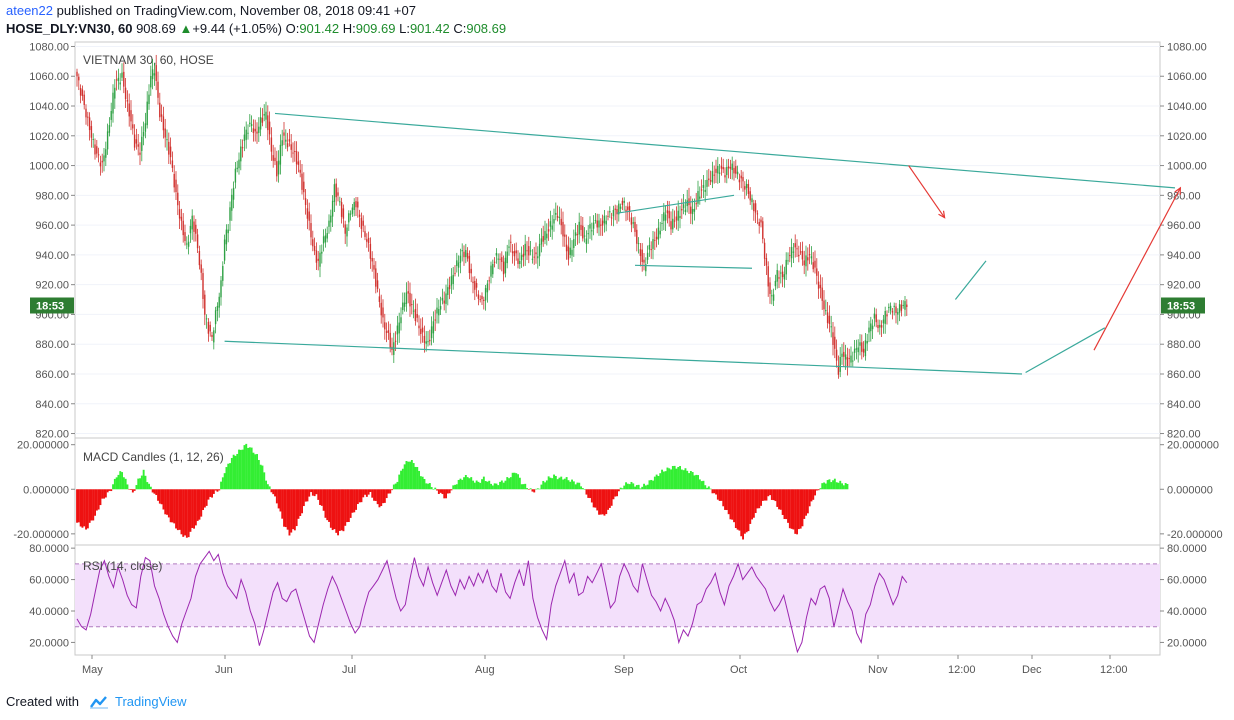  Describe the element at coordinates (738, 670) in the screenshot. I see `x-tick-label: Oct` at that location.